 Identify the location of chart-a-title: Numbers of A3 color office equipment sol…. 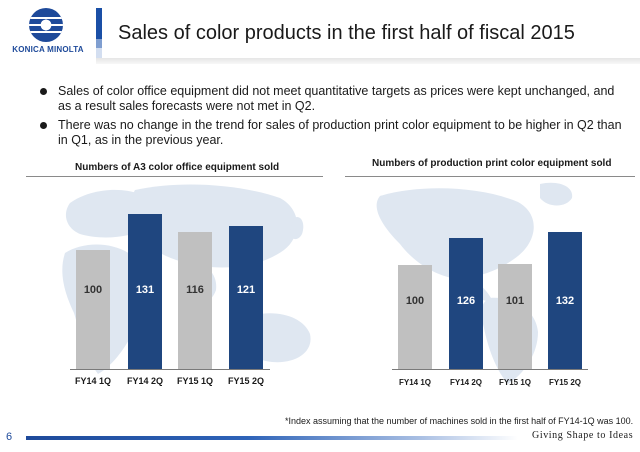
(177, 167).